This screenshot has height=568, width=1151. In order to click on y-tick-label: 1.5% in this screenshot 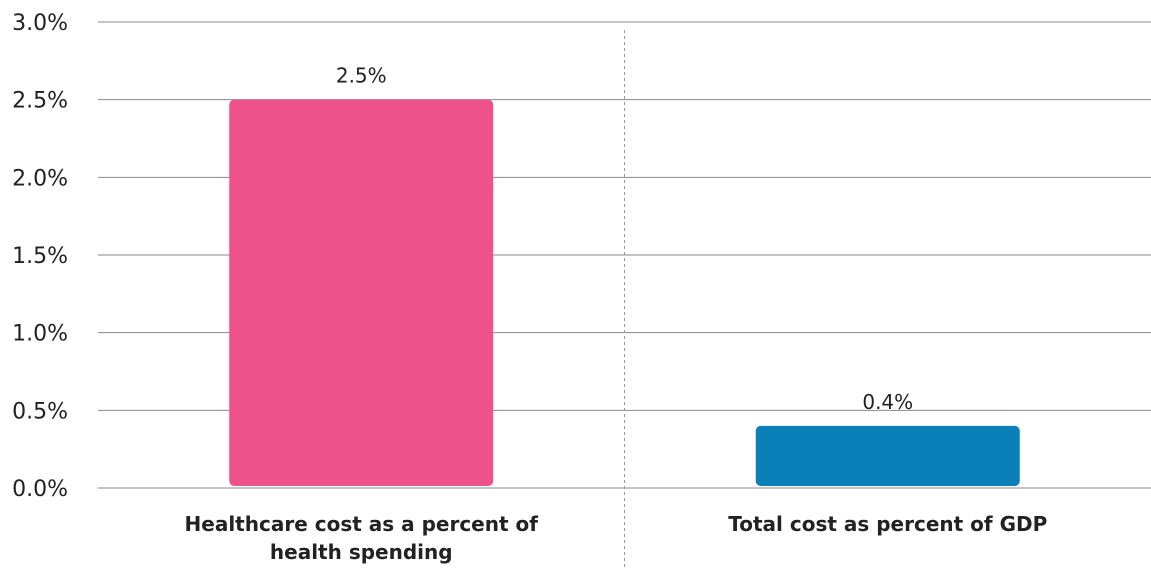, I will do `click(40, 256)`.